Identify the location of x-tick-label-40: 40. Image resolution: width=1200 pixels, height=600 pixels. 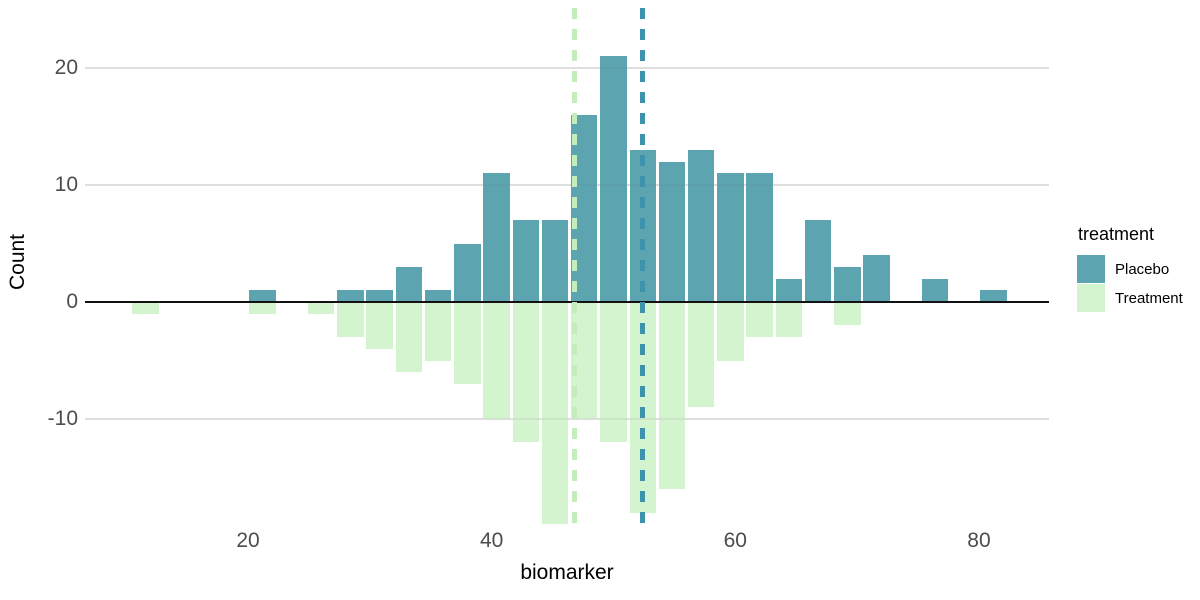
(491, 540).